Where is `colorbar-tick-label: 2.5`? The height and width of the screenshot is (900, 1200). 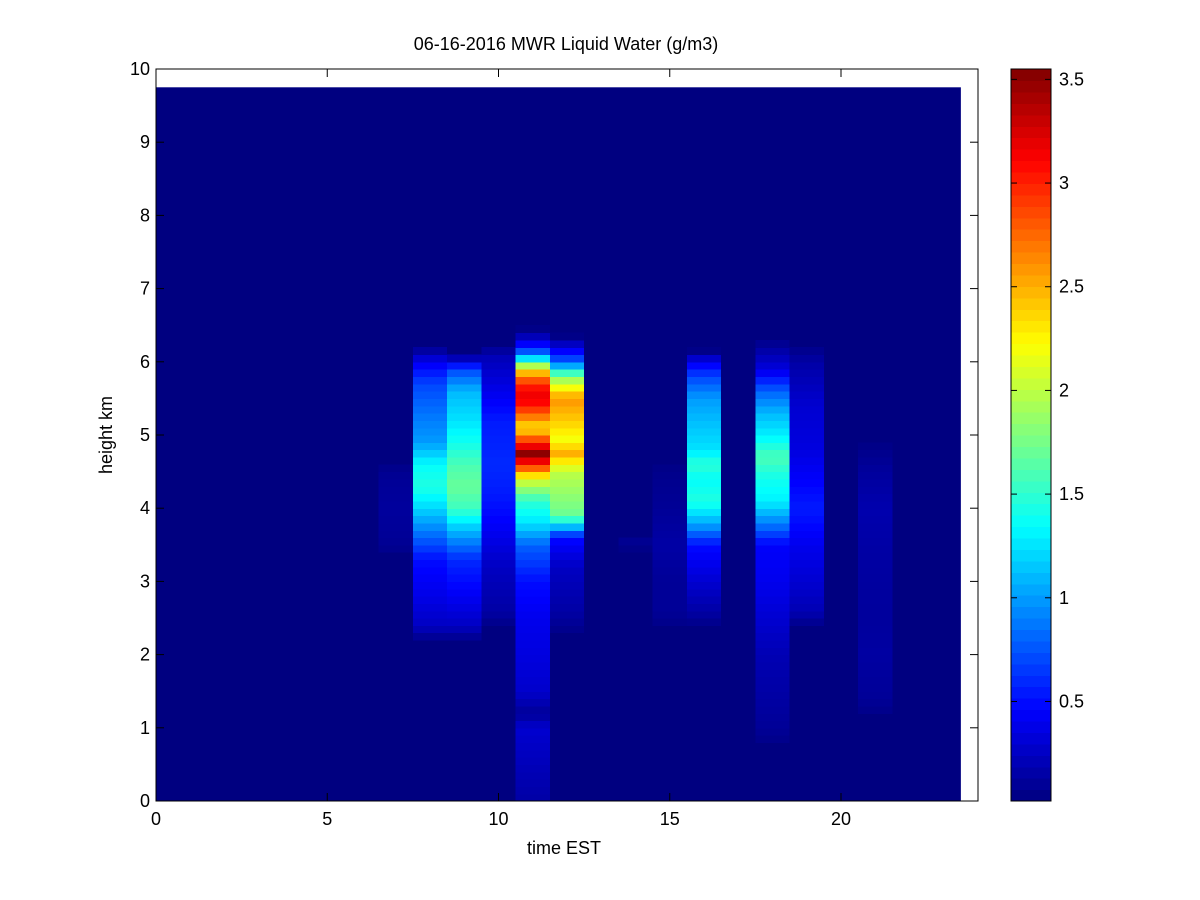 colorbar-tick-label: 2.5 is located at coordinates (1071, 287).